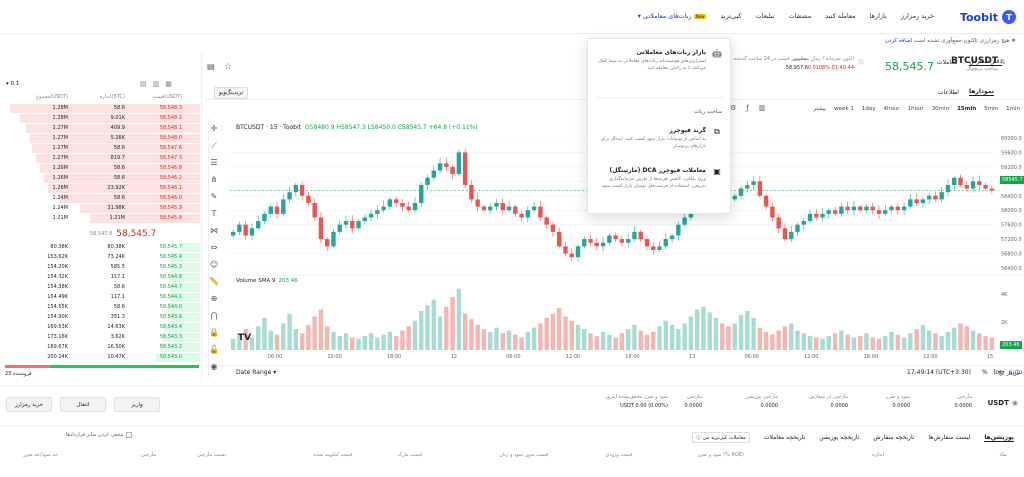 The height and width of the screenshot is (477, 1024). I want to click on view-bids-icon: ▥, so click(156, 84).